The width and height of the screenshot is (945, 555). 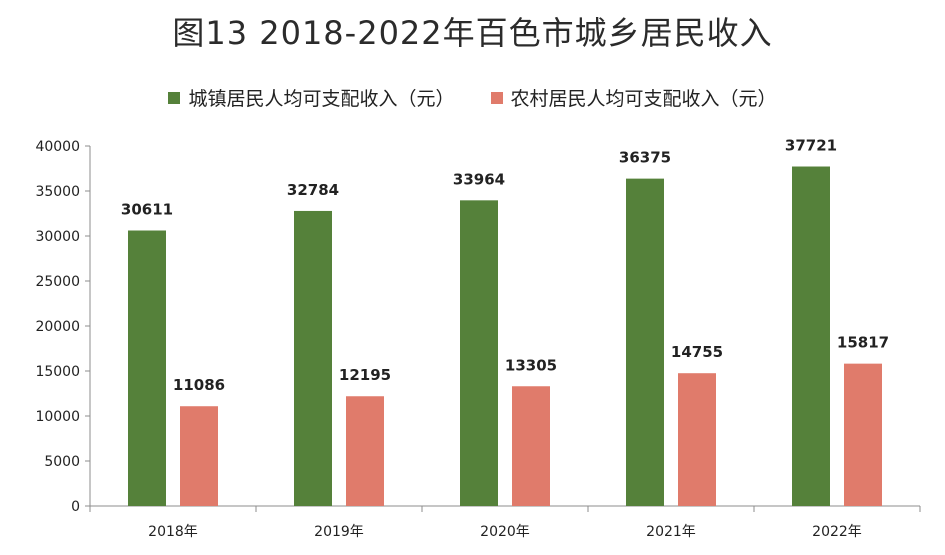 What do you see at coordinates (147, 210) in the screenshot?
I see `data-label-urban: 30611` at bounding box center [147, 210].